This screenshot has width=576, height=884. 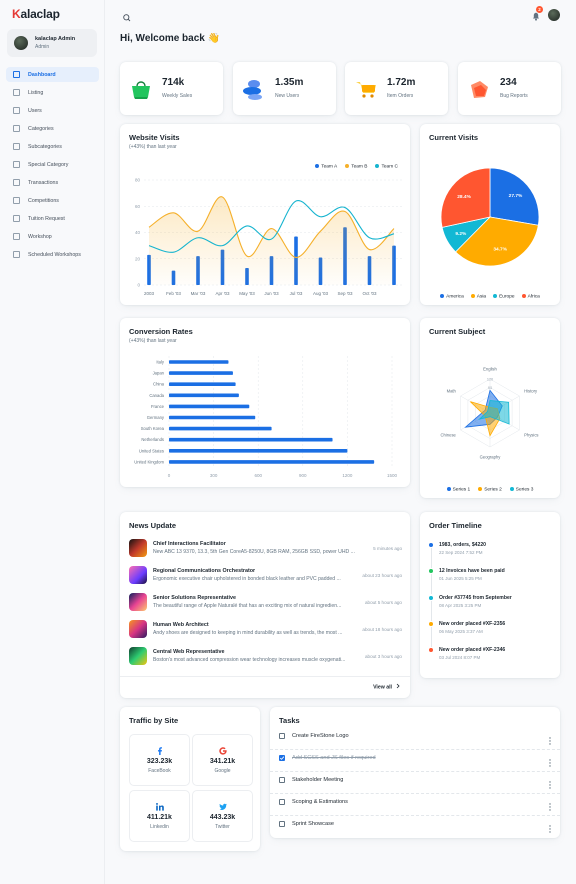 What do you see at coordinates (52, 218) in the screenshot?
I see `nav-item: Tuition Request` at bounding box center [52, 218].